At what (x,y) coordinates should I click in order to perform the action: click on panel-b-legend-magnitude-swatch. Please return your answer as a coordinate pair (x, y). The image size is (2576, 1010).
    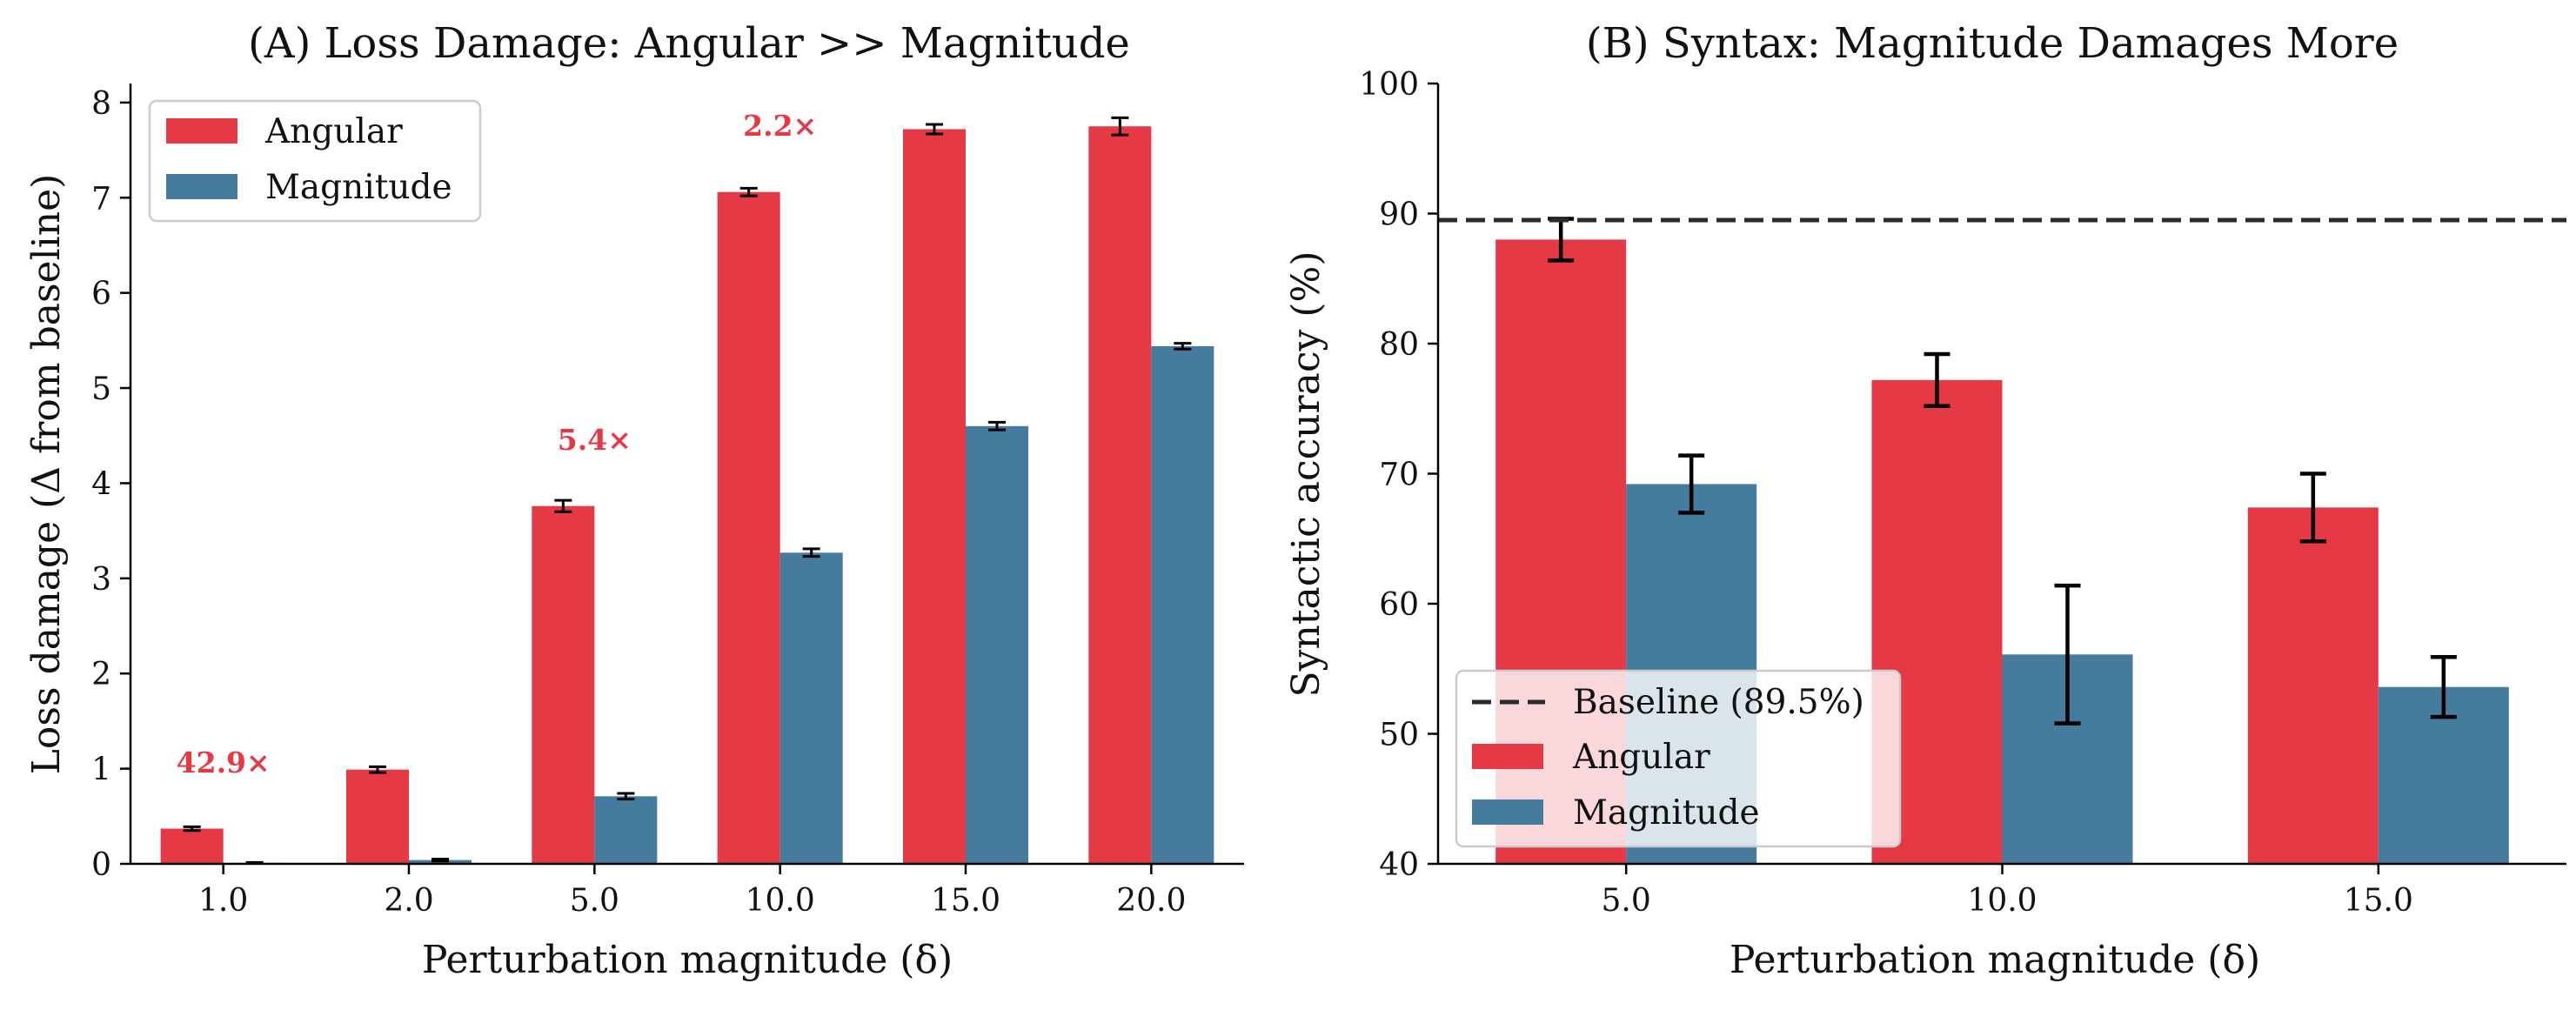
    Looking at the image, I should click on (1507, 812).